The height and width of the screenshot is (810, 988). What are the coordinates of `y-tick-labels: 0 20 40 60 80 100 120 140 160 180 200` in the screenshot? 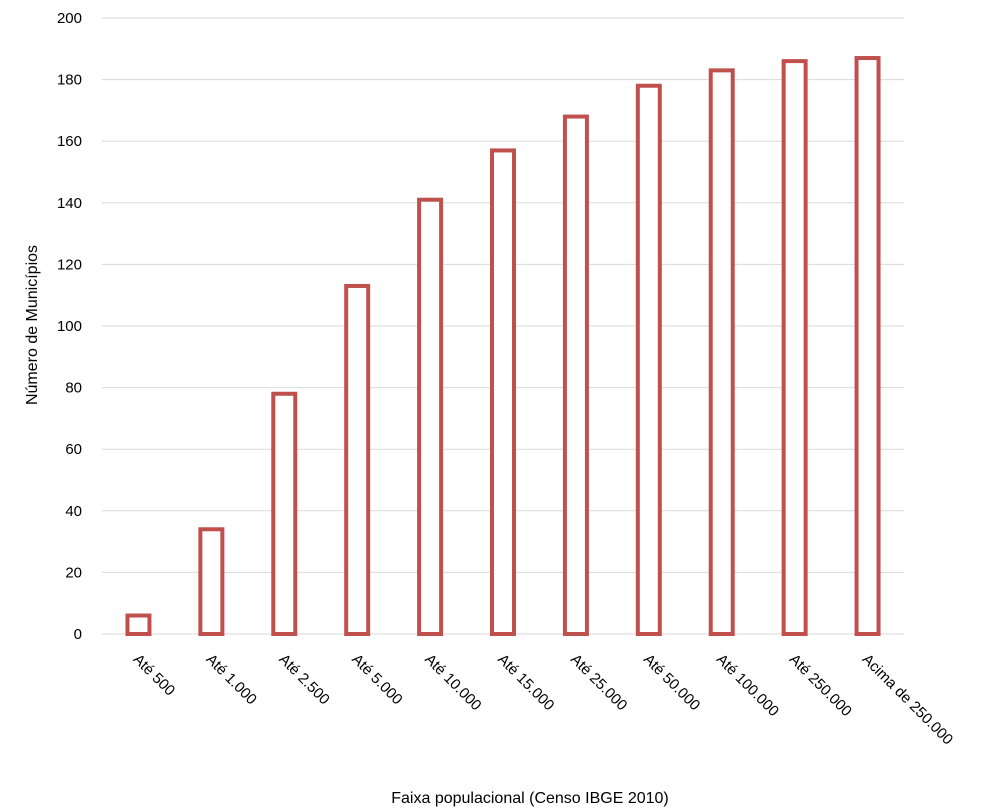 It's located at (69, 326).